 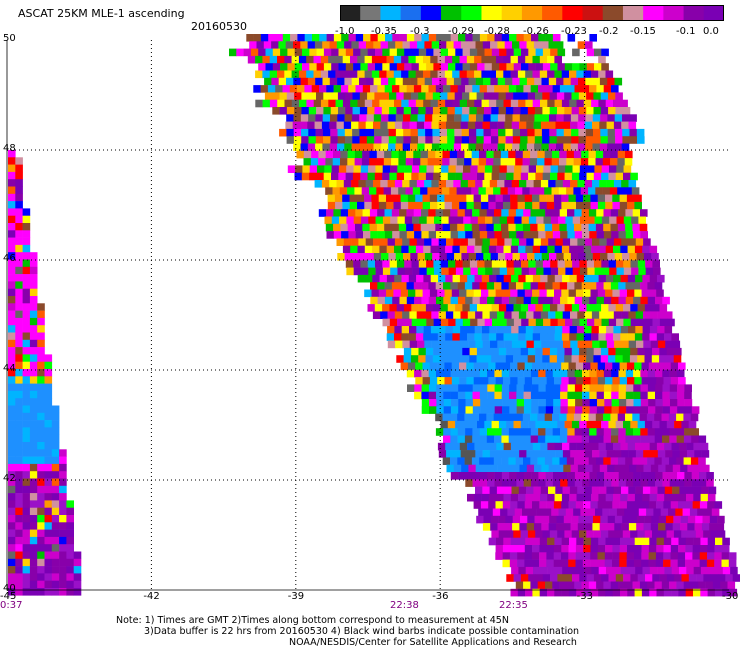 I want to click on latitude-label: 48, so click(x=9, y=148).